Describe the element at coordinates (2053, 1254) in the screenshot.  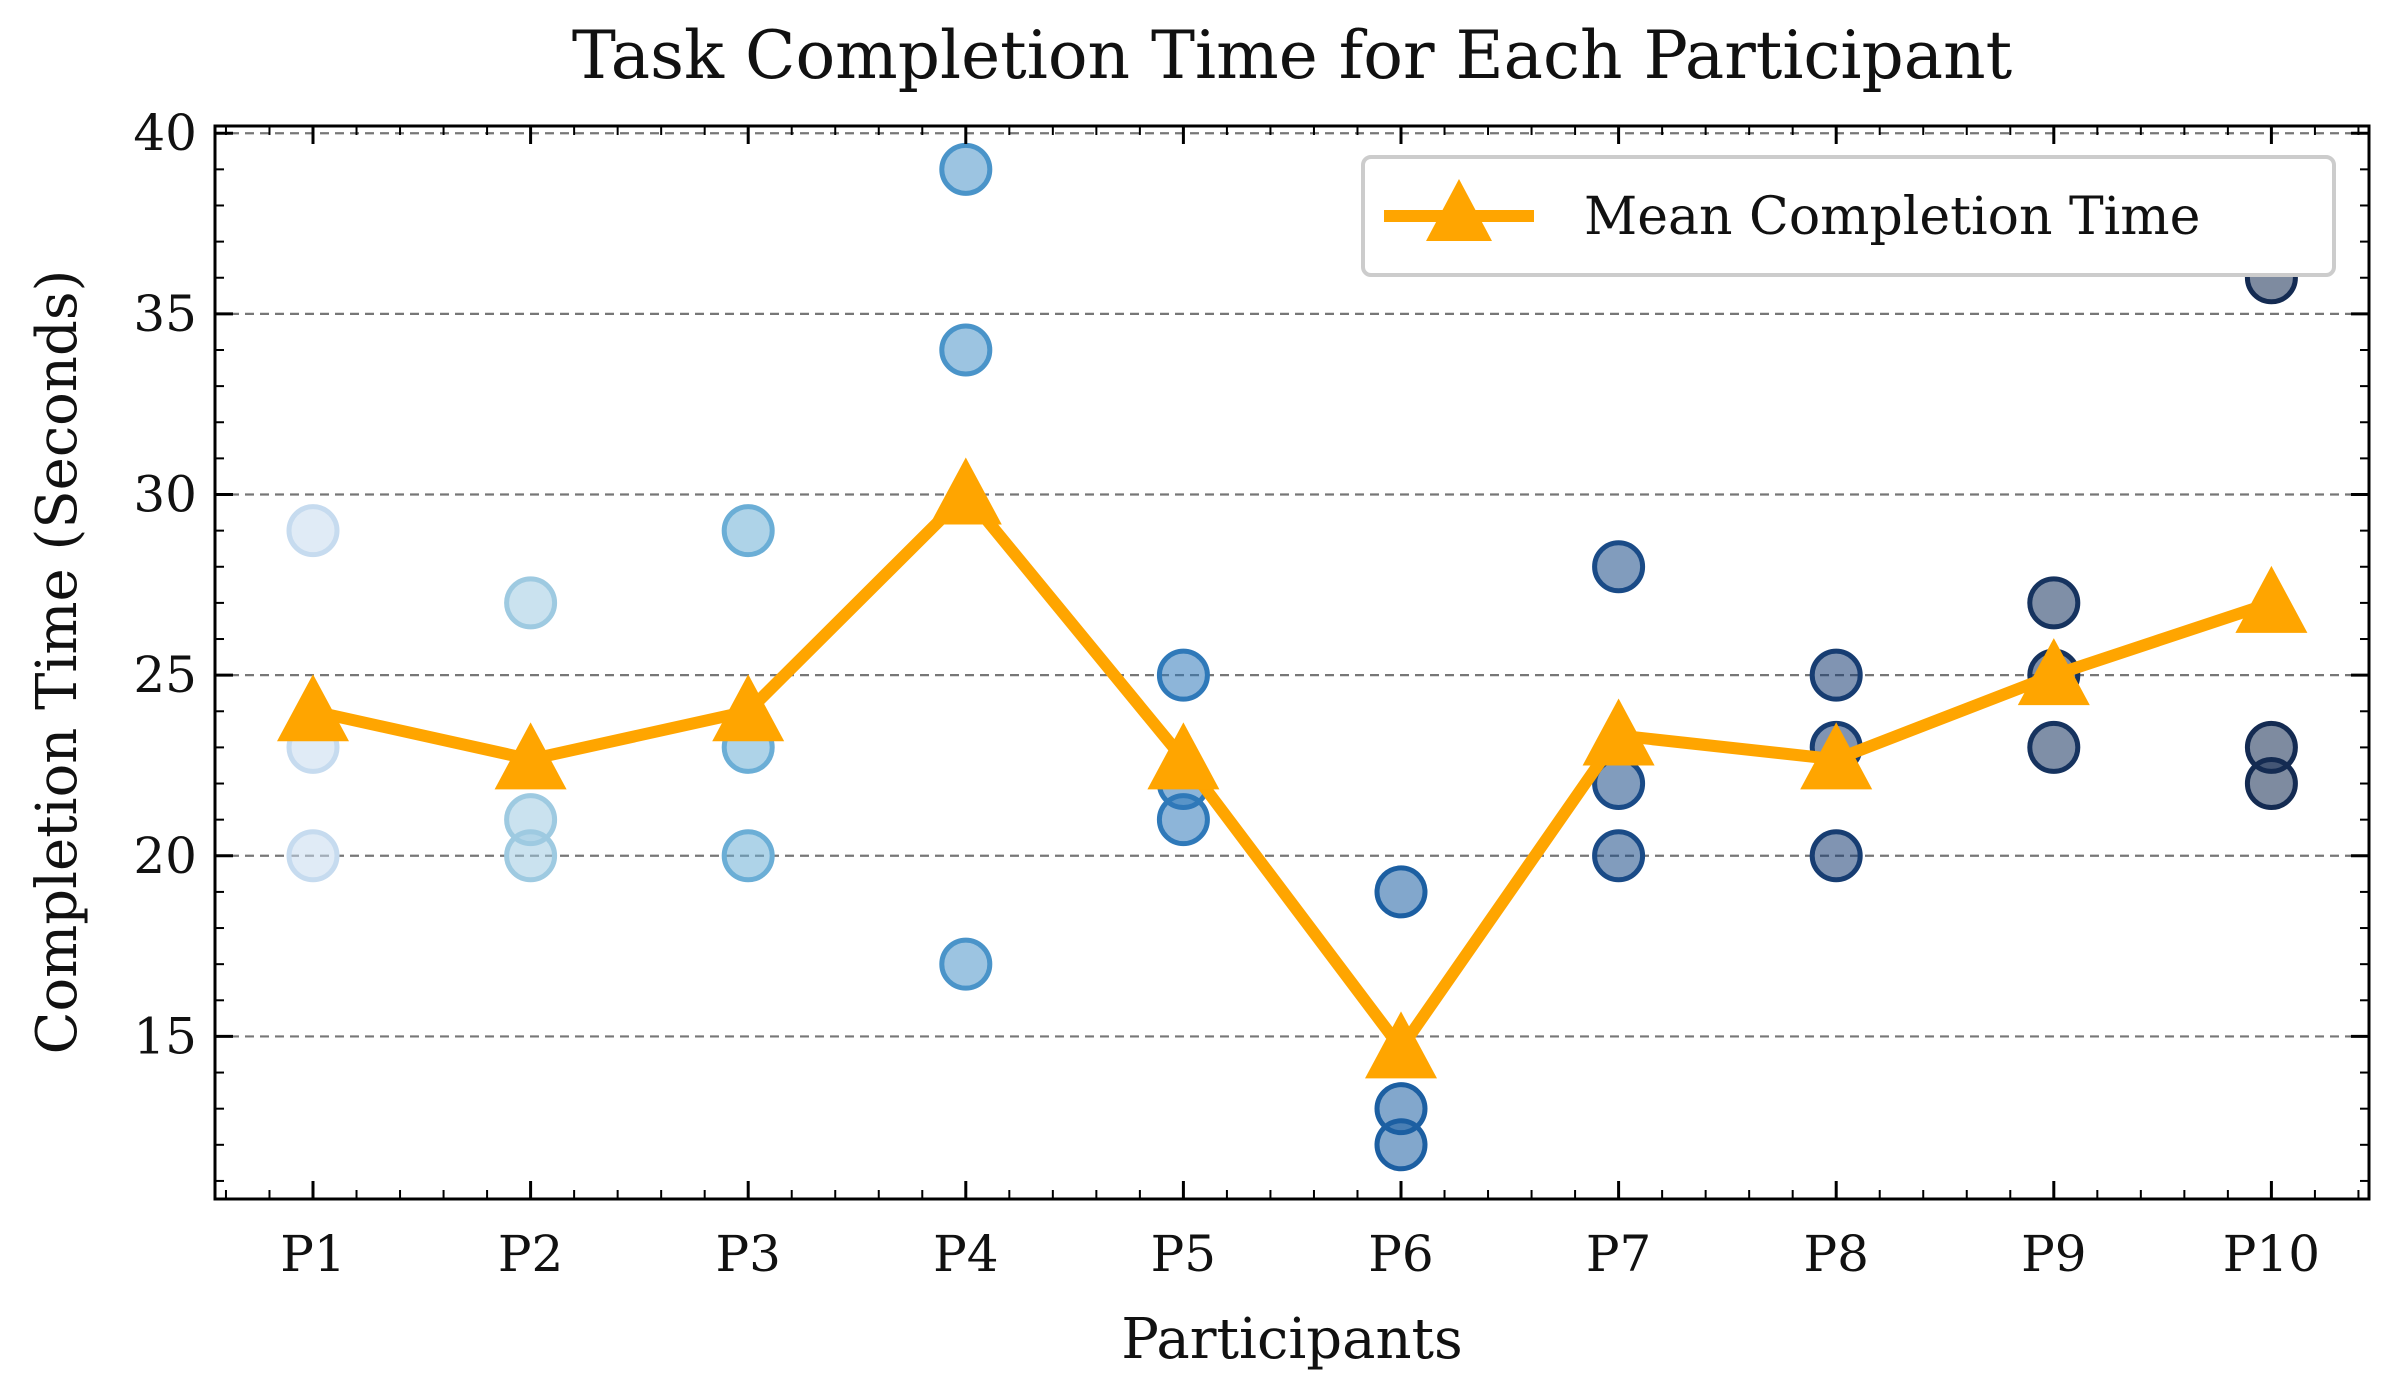
I see `x-tick-label: P9` at that location.